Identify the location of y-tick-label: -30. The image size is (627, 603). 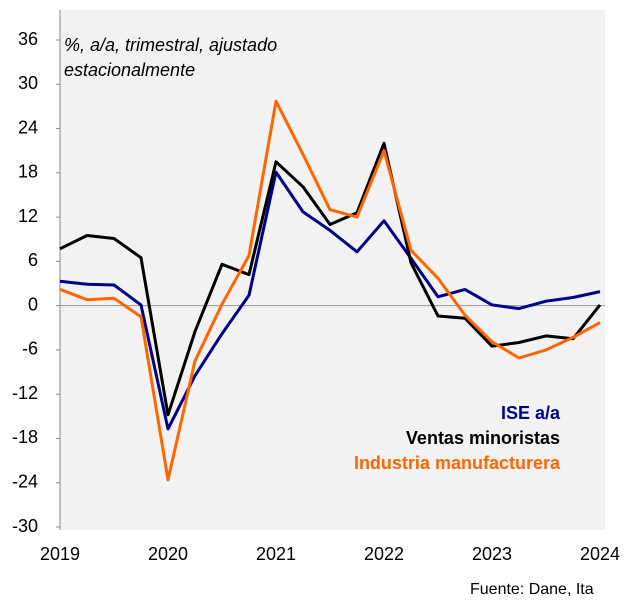
(25, 526).